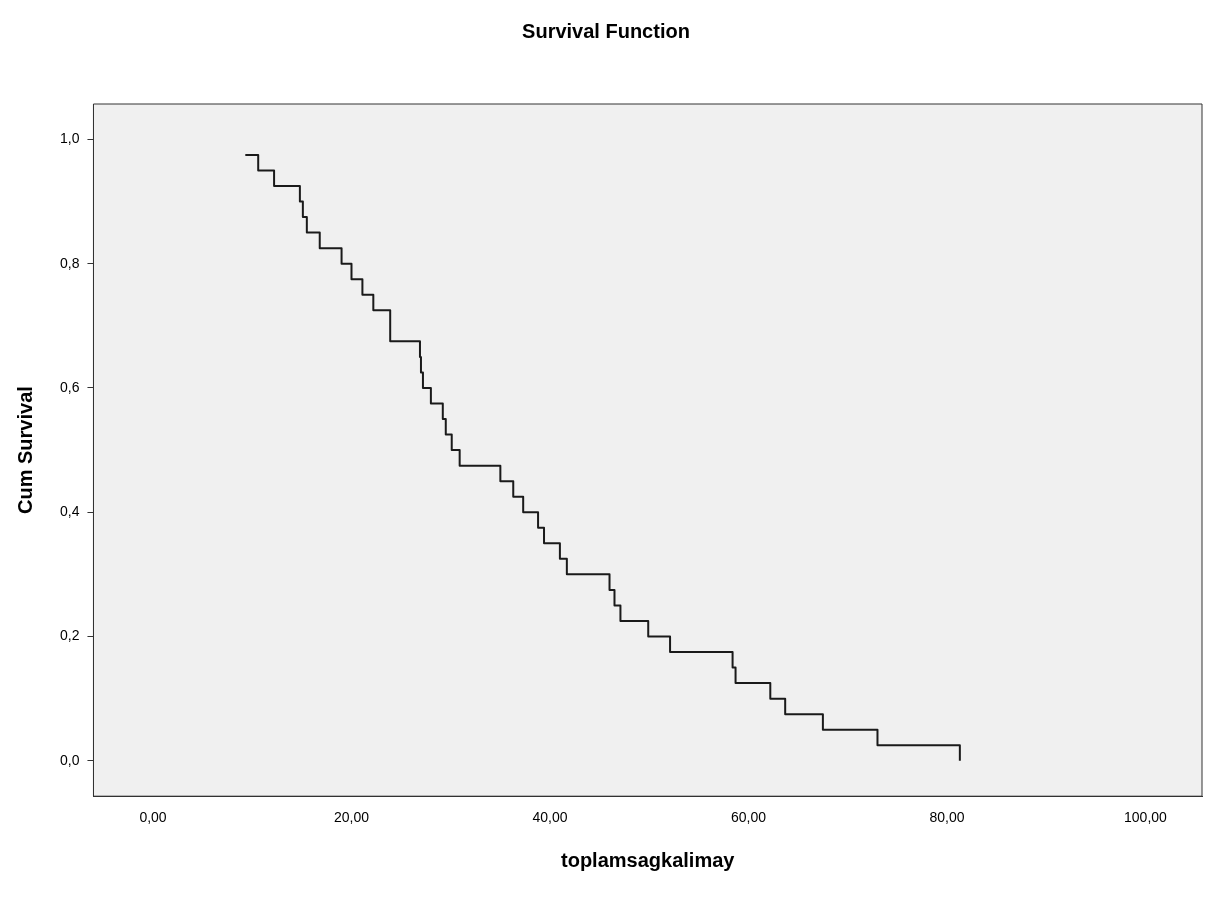 The image size is (1212, 897). What do you see at coordinates (69, 759) in the screenshot?
I see `y-tick-label: 0,0` at bounding box center [69, 759].